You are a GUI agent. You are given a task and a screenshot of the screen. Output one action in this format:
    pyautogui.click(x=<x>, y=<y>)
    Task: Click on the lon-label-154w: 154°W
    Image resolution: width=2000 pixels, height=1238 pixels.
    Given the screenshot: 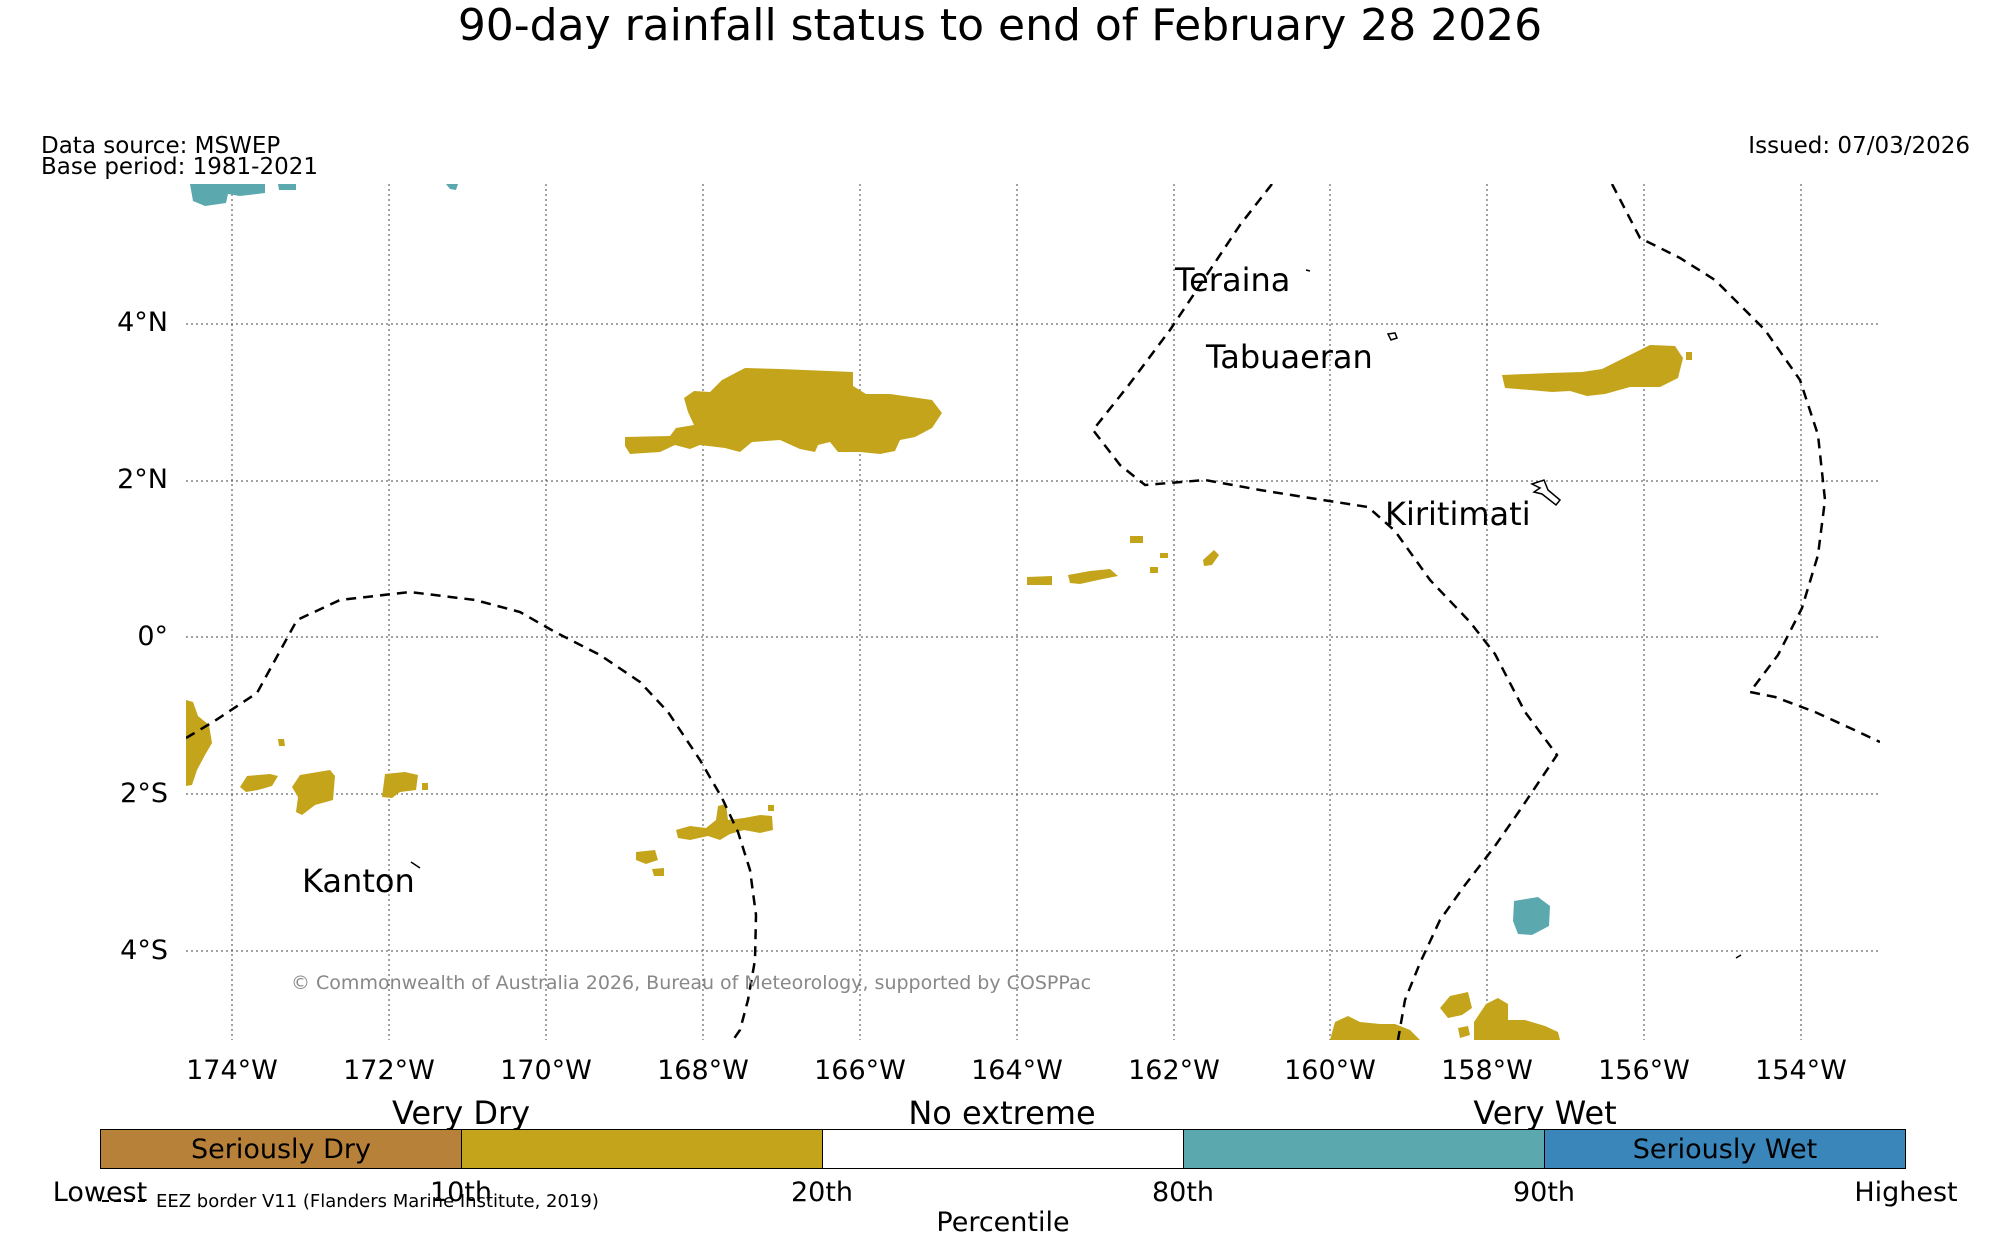 What is the action you would take?
    pyautogui.click(x=1801, y=1070)
    